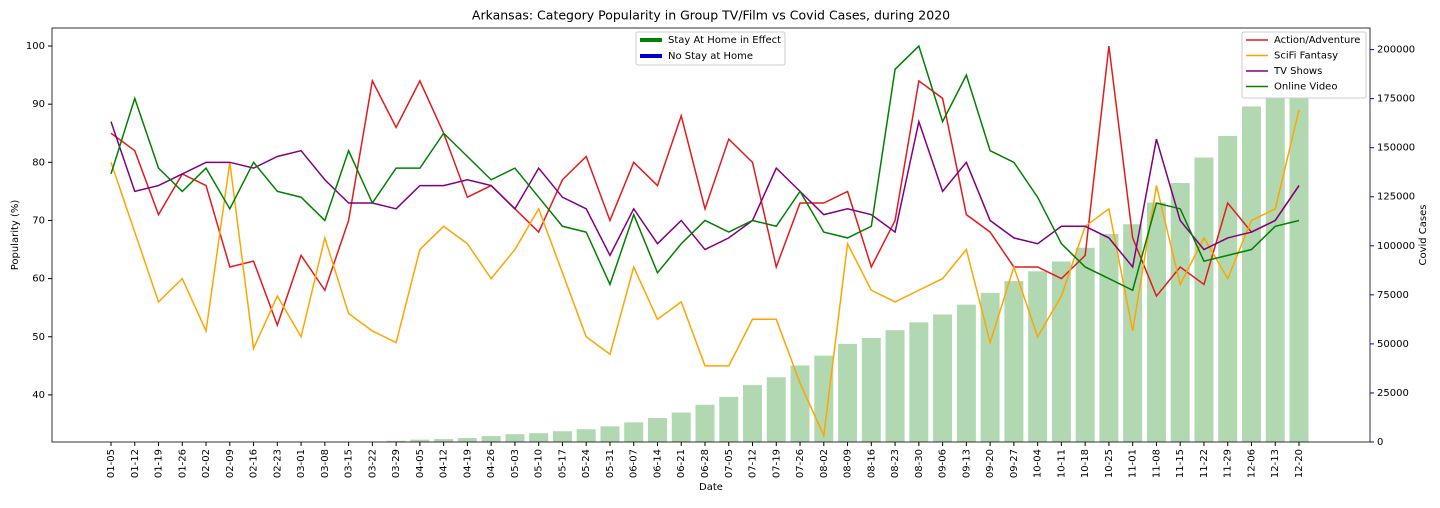 The image size is (1440, 508). What do you see at coordinates (1393, 393) in the screenshot?
I see `y2-tick-label: 25000` at bounding box center [1393, 393].